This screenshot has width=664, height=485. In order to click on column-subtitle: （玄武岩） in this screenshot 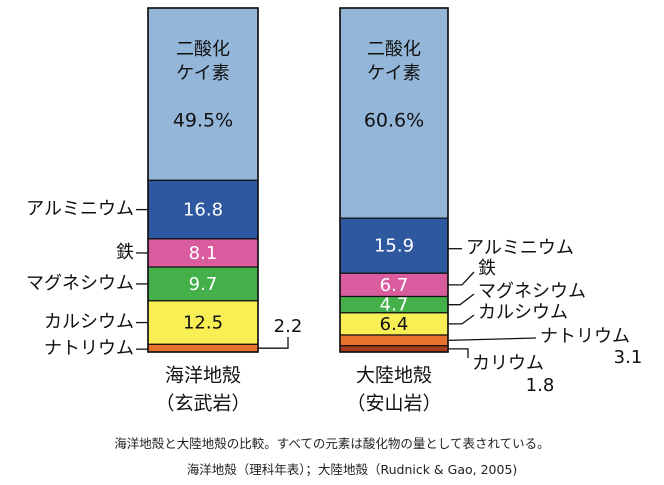, I will do `click(202, 404)`.